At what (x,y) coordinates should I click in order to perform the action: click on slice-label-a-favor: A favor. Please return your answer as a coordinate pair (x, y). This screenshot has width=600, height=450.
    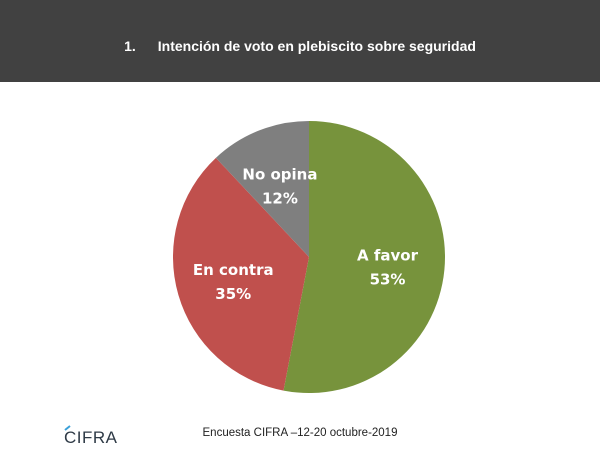
    Looking at the image, I should click on (388, 255).